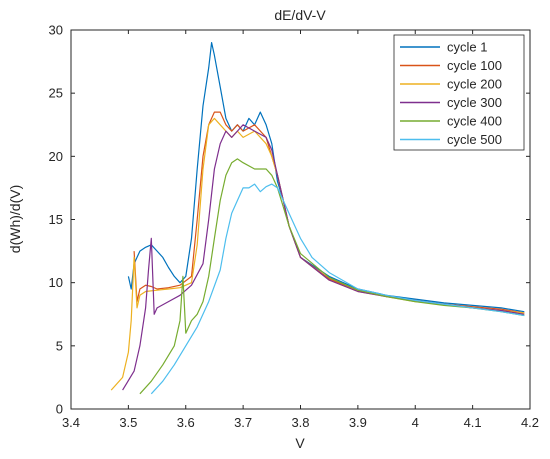  I want to click on legend-label: cycle 500, so click(474, 139).